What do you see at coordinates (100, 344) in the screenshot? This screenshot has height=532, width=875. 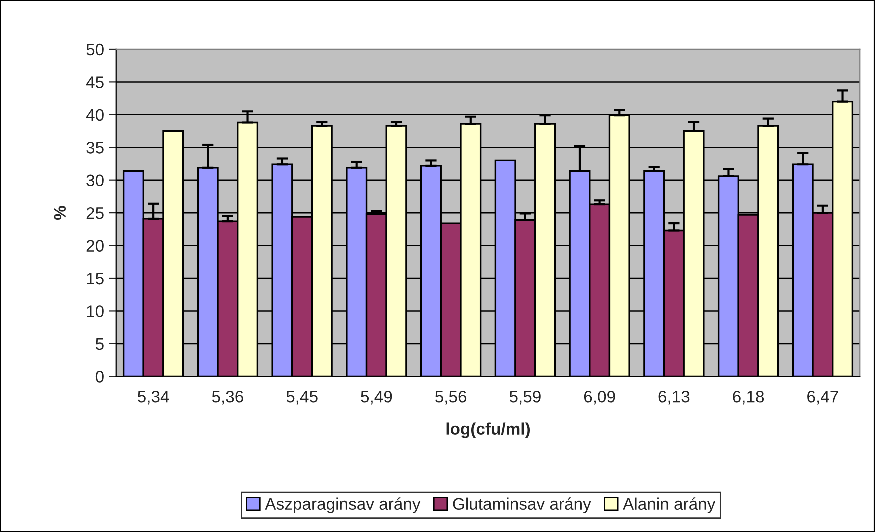 I see `y-tick-label: 5` at bounding box center [100, 344].